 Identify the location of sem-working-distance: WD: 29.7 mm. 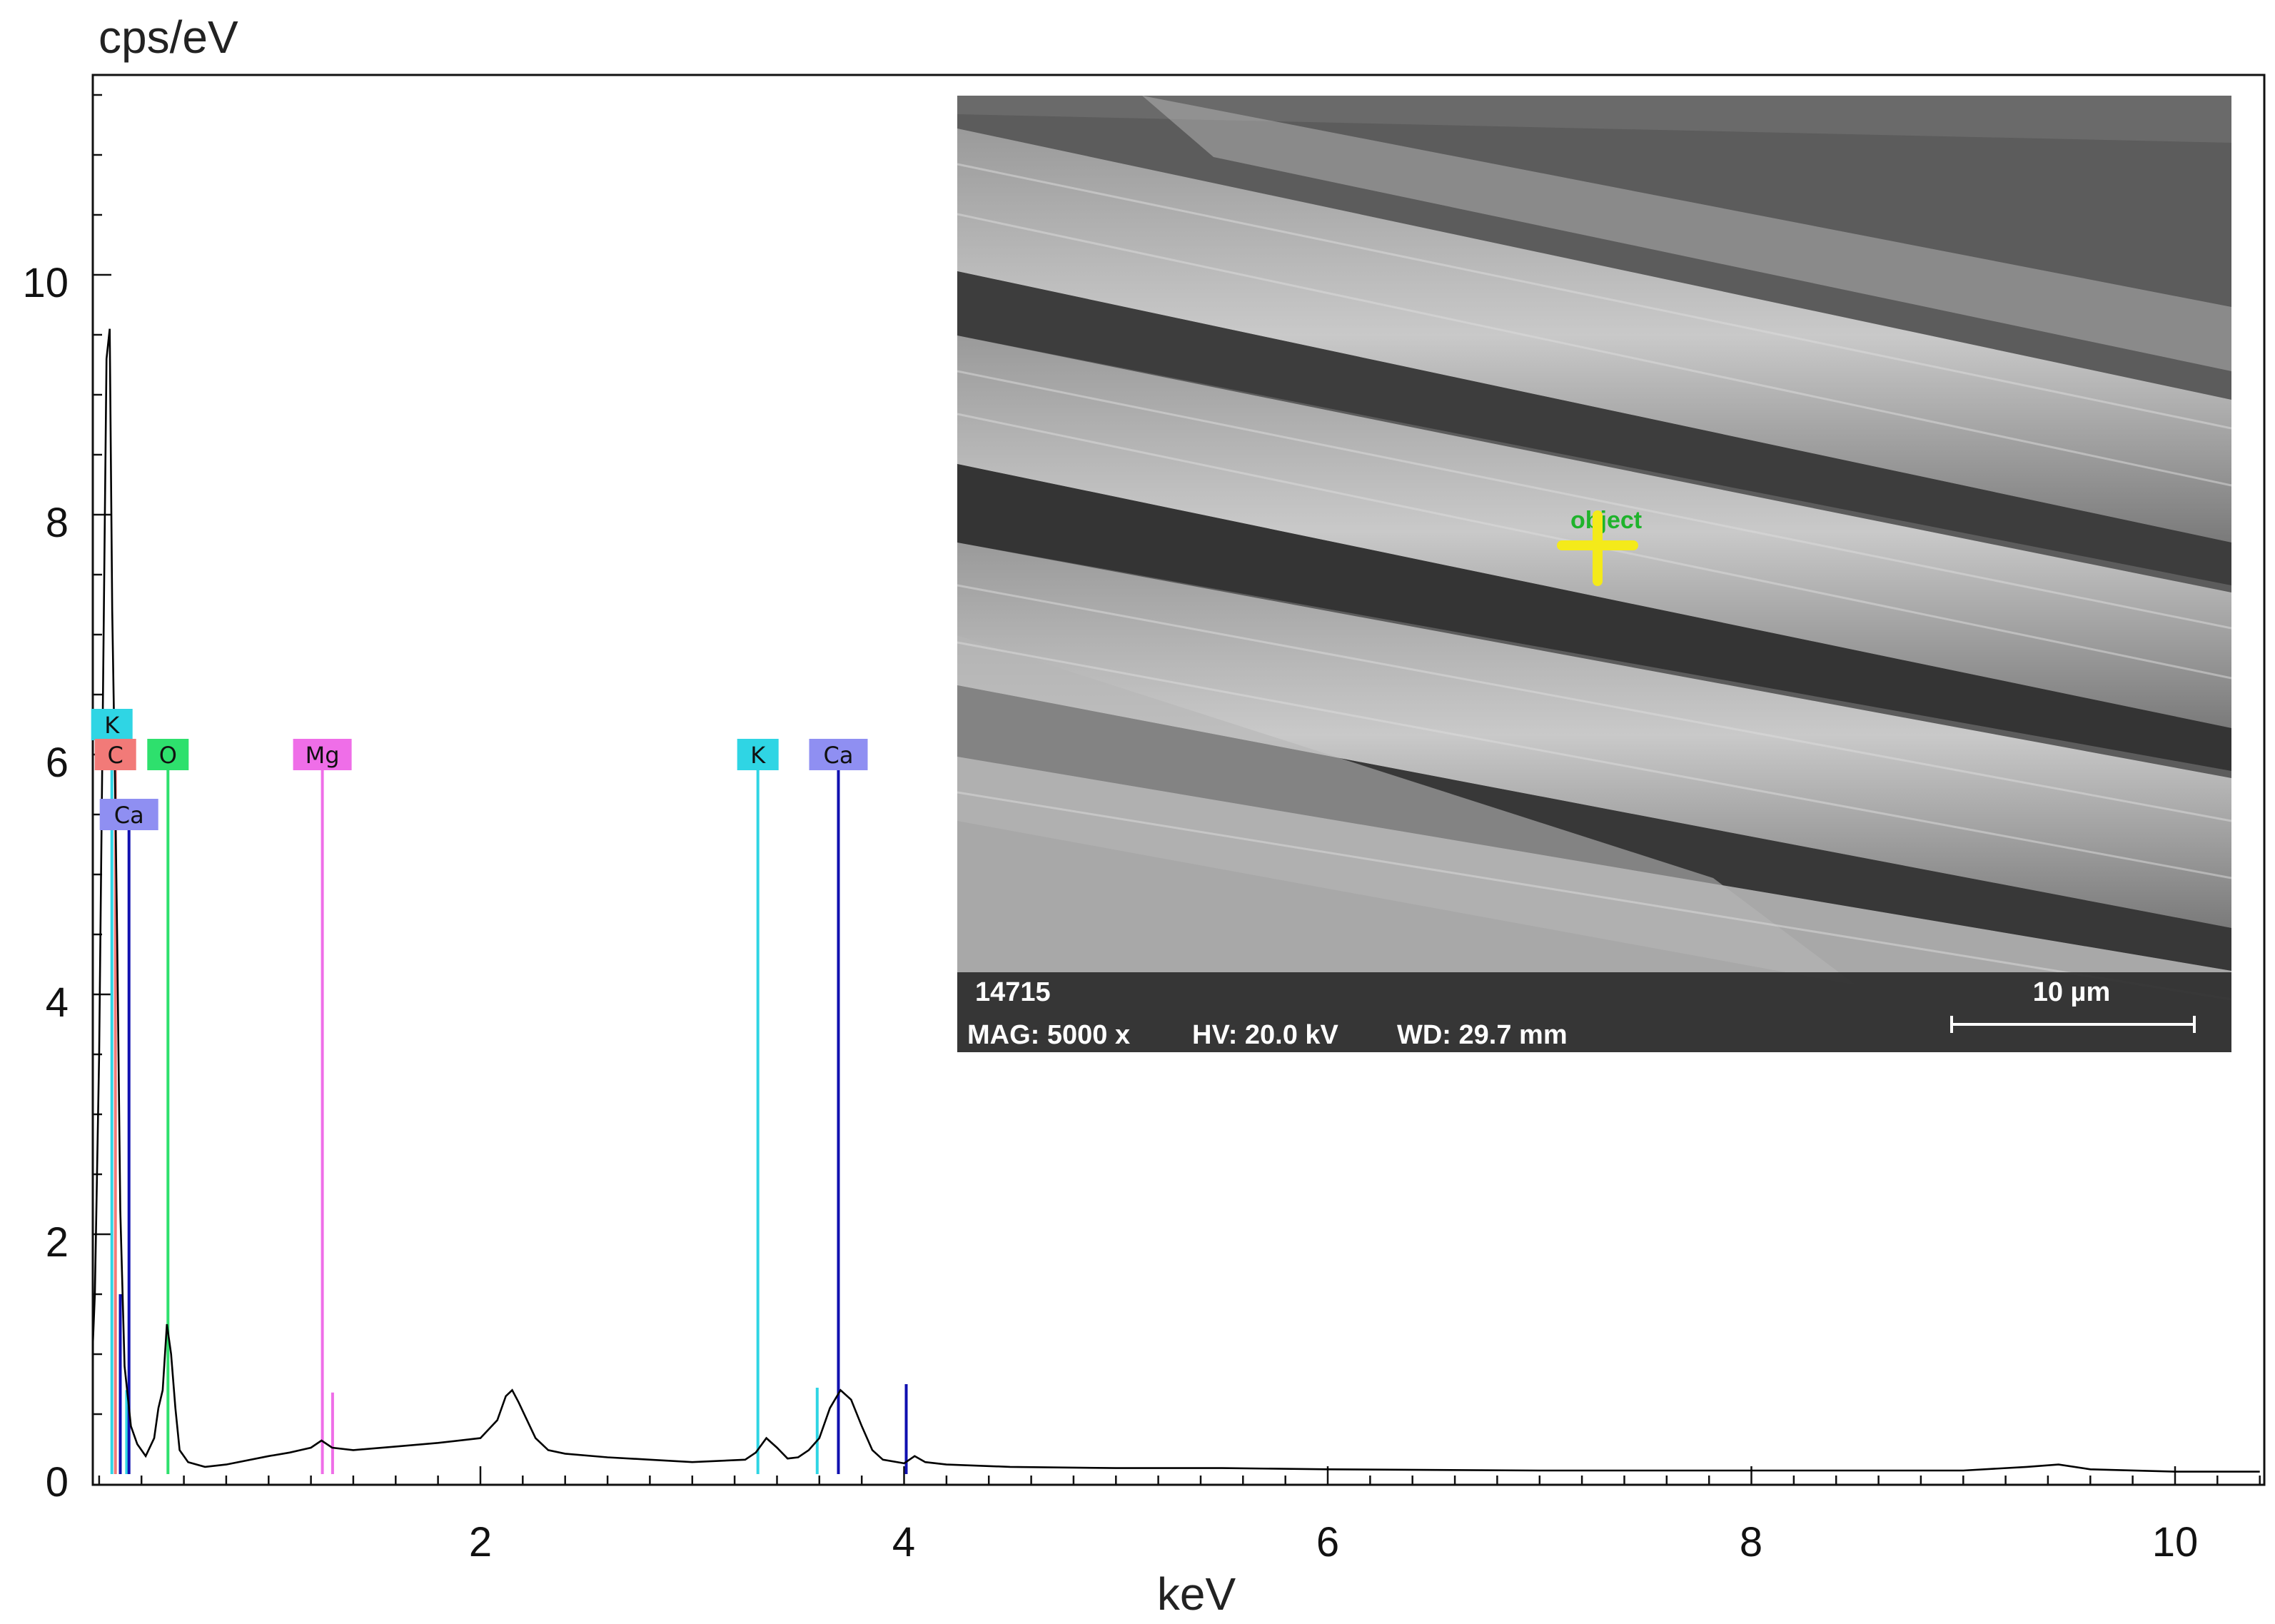
(1482, 1035).